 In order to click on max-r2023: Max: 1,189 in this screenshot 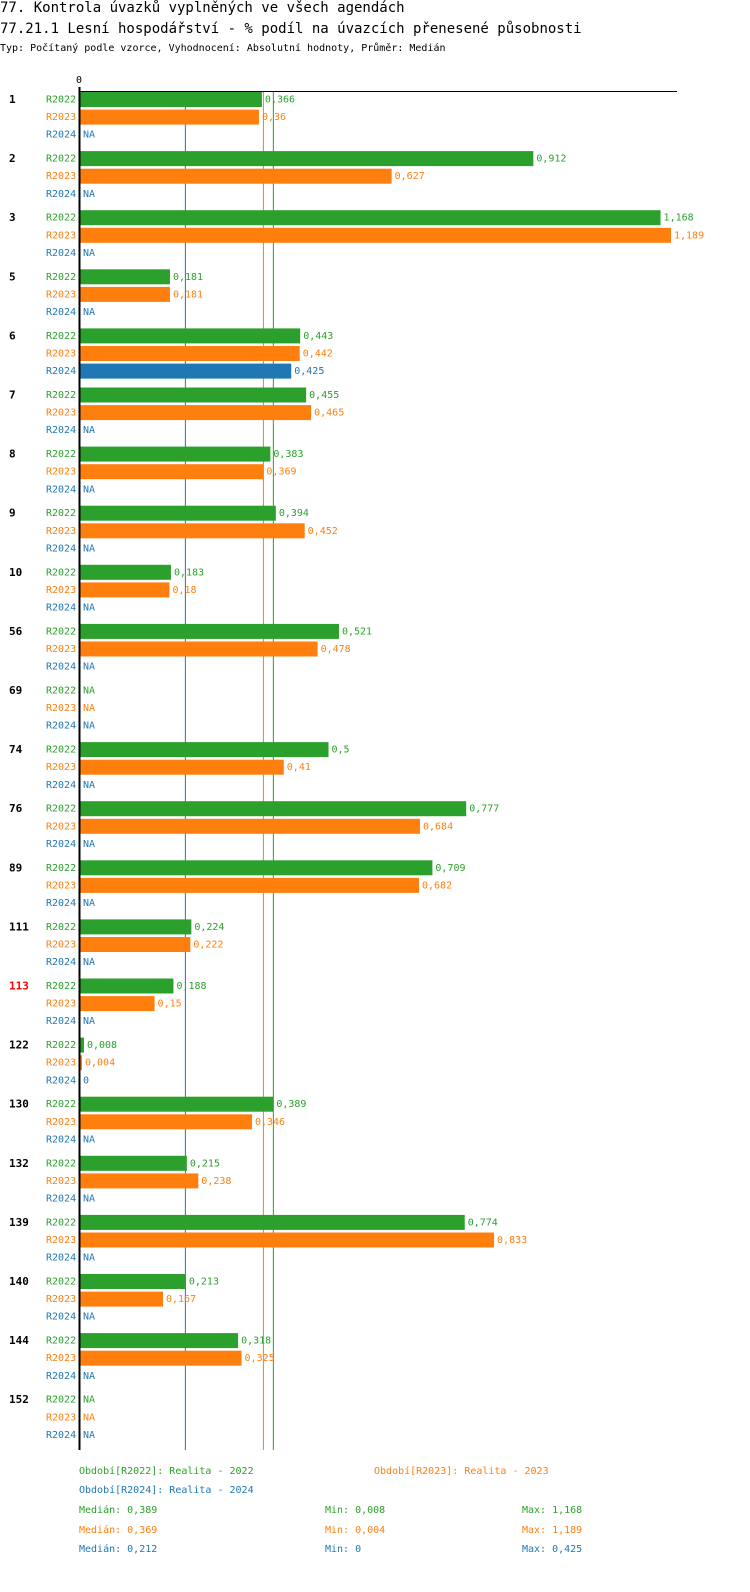, I will do `click(552, 1530)`.